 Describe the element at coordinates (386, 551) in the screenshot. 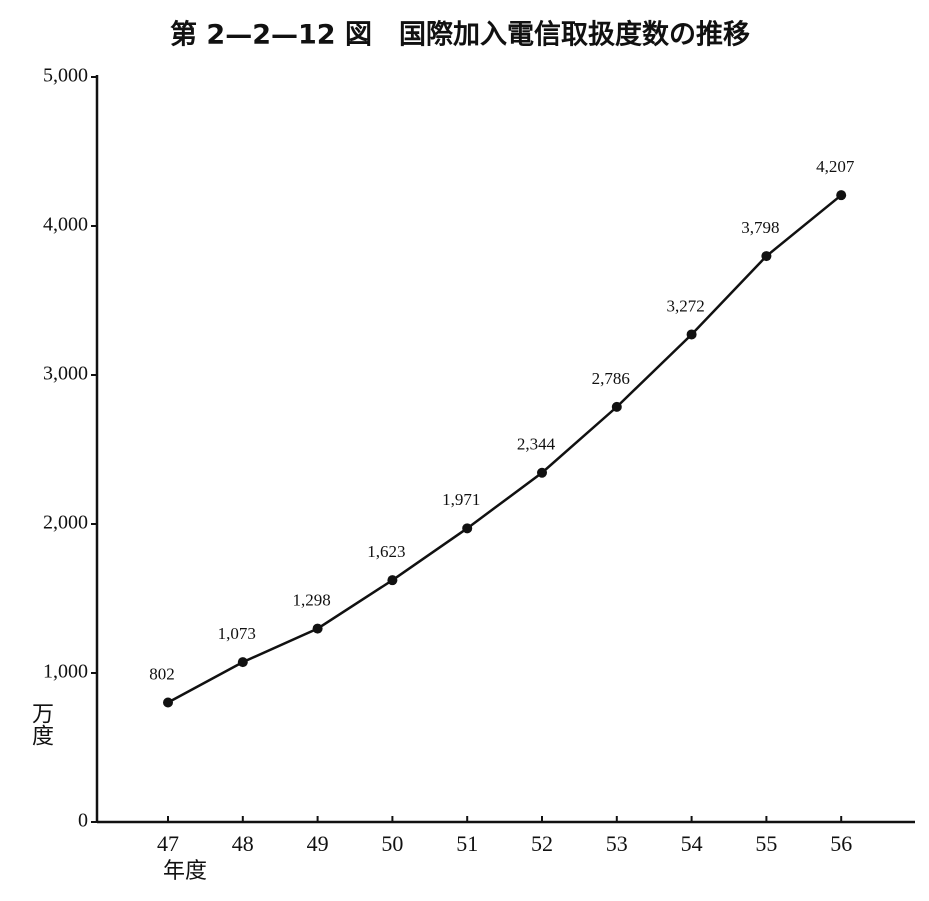

I see `data-label: 1,623` at that location.